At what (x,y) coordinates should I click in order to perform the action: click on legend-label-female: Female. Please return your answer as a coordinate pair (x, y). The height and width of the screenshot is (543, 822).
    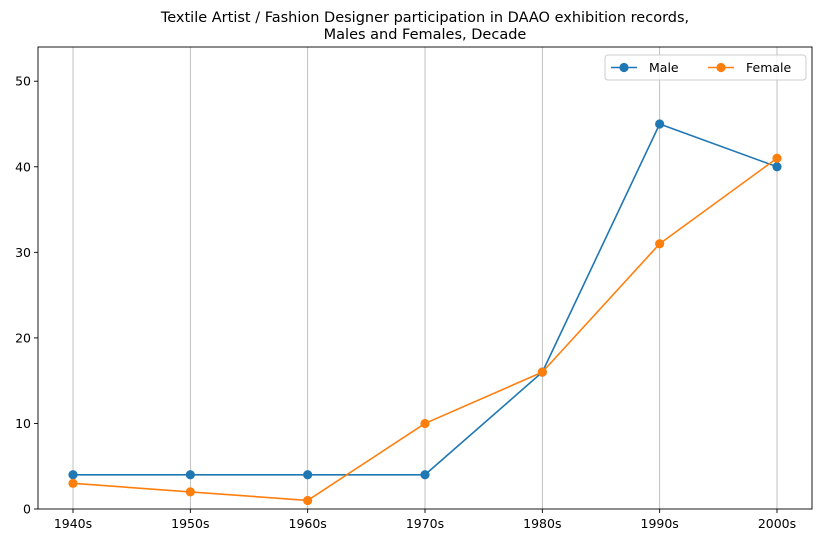
    Looking at the image, I should click on (769, 67).